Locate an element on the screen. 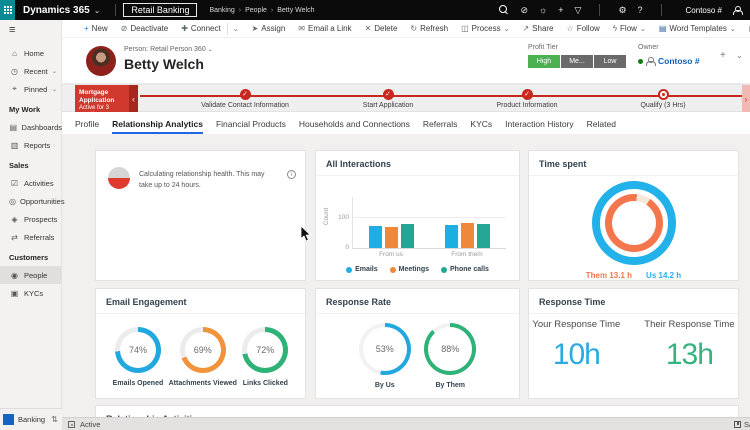  hamburger-icon: ≡ is located at coordinates (12, 30).